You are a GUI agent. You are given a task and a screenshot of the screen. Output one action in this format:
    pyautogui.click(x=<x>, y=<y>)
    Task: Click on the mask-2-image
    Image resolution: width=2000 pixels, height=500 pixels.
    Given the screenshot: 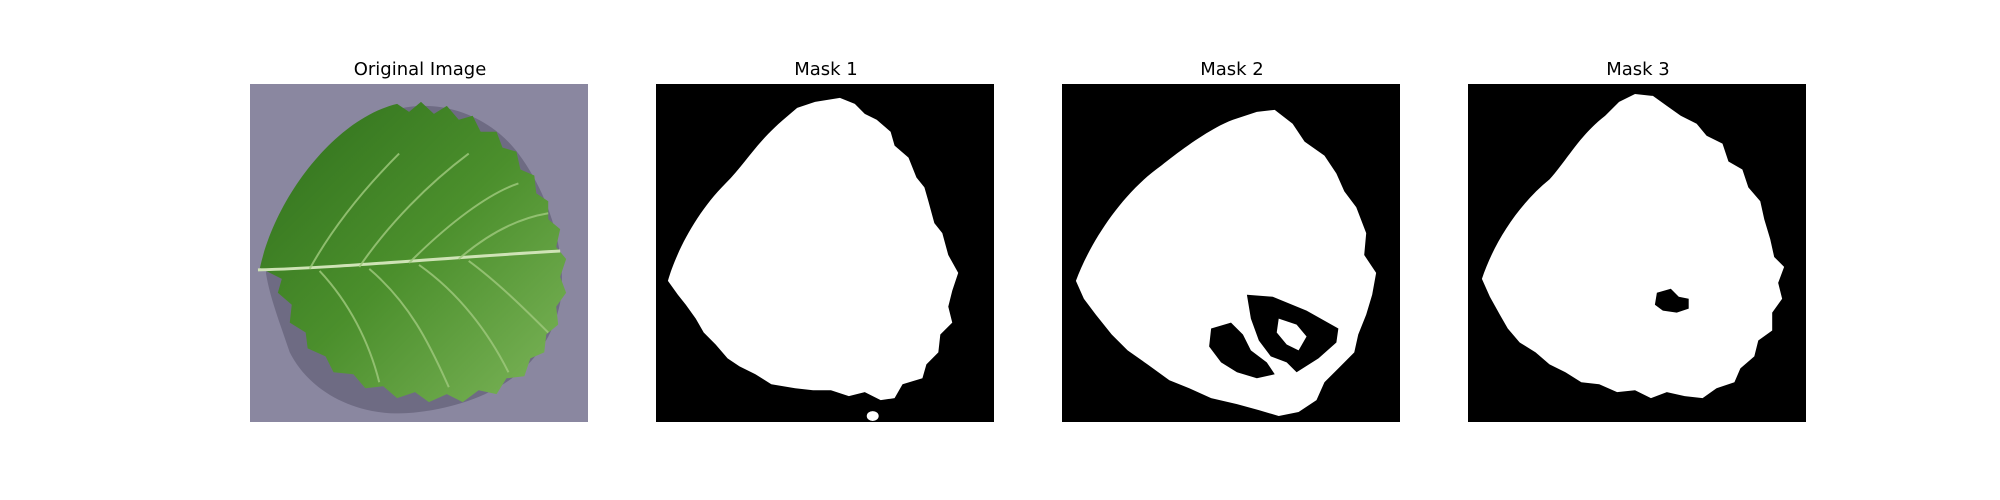 What is the action you would take?
    pyautogui.click(x=1231, y=253)
    